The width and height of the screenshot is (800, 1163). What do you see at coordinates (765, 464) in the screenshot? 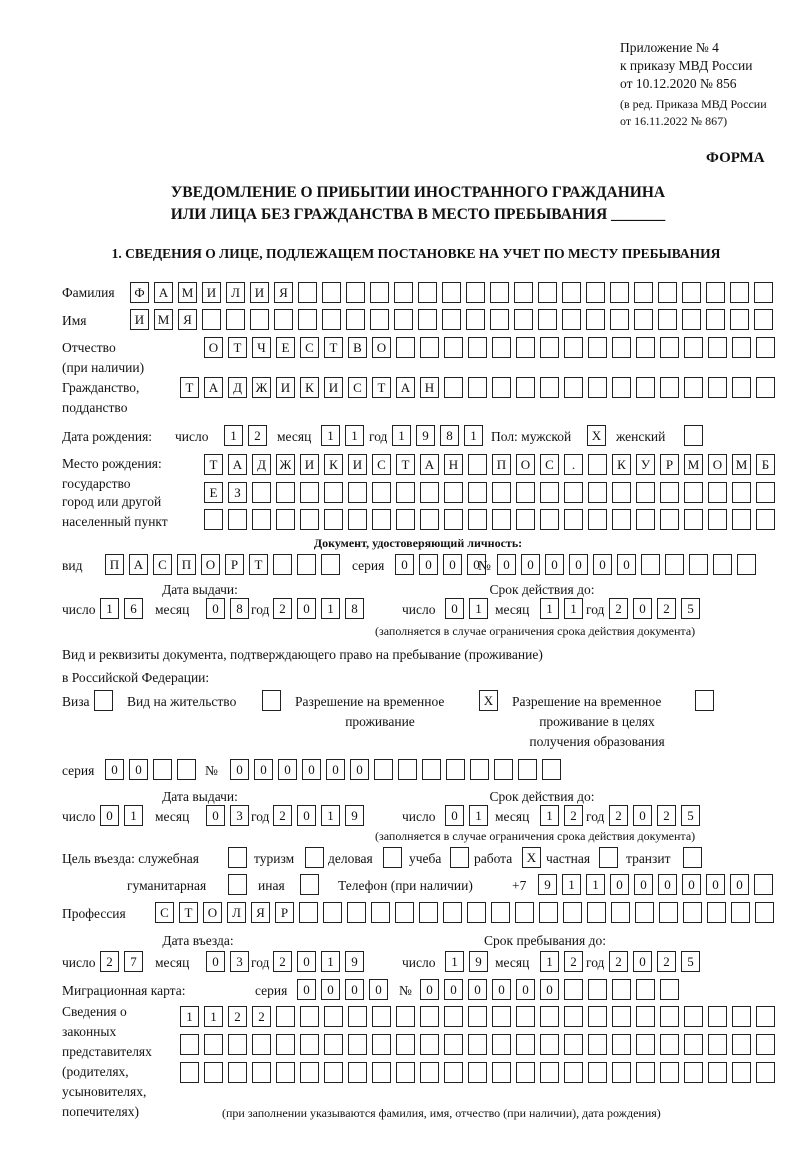
I see `char-box: Б` at bounding box center [765, 464].